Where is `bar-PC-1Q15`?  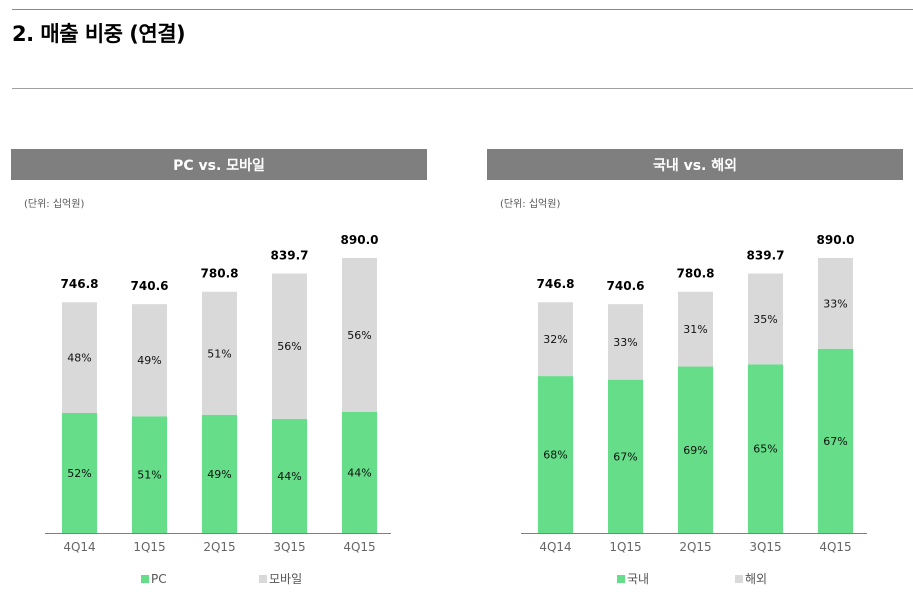
bar-PC-1Q15 is located at coordinates (149, 474).